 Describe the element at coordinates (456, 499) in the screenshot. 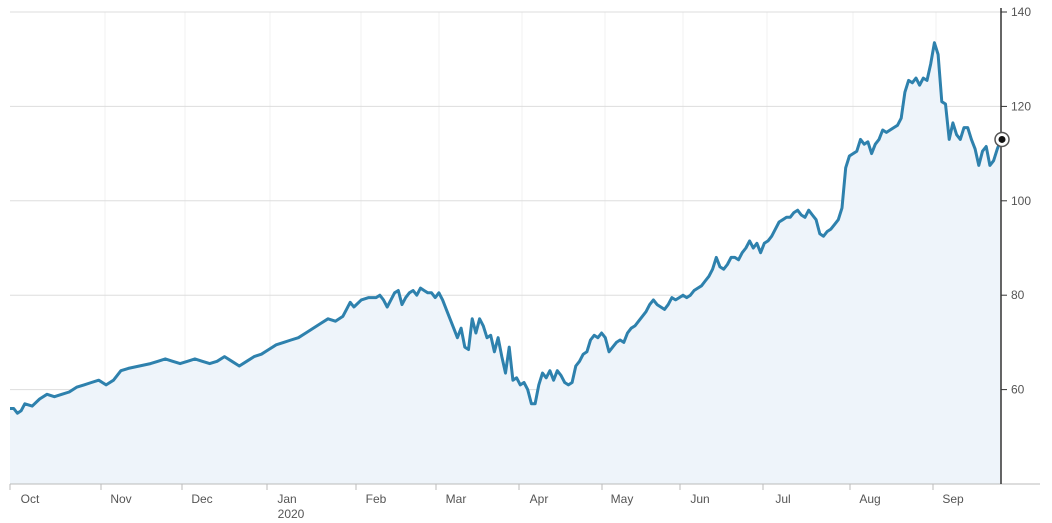

I see `x-tick-label: Mar` at that location.